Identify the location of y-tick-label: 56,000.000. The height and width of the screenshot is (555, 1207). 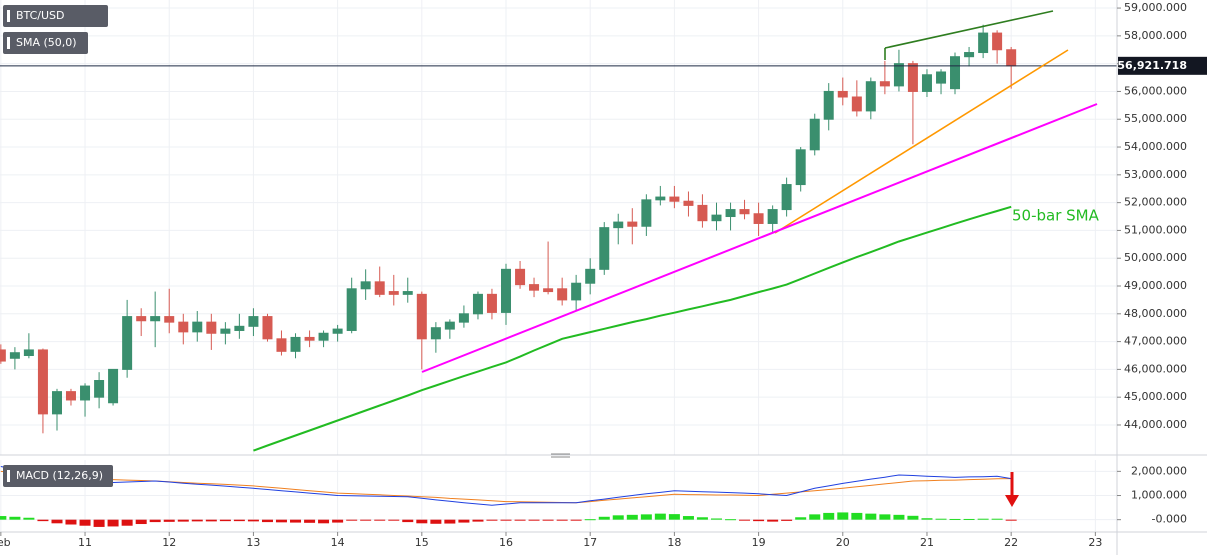
(1155, 90).